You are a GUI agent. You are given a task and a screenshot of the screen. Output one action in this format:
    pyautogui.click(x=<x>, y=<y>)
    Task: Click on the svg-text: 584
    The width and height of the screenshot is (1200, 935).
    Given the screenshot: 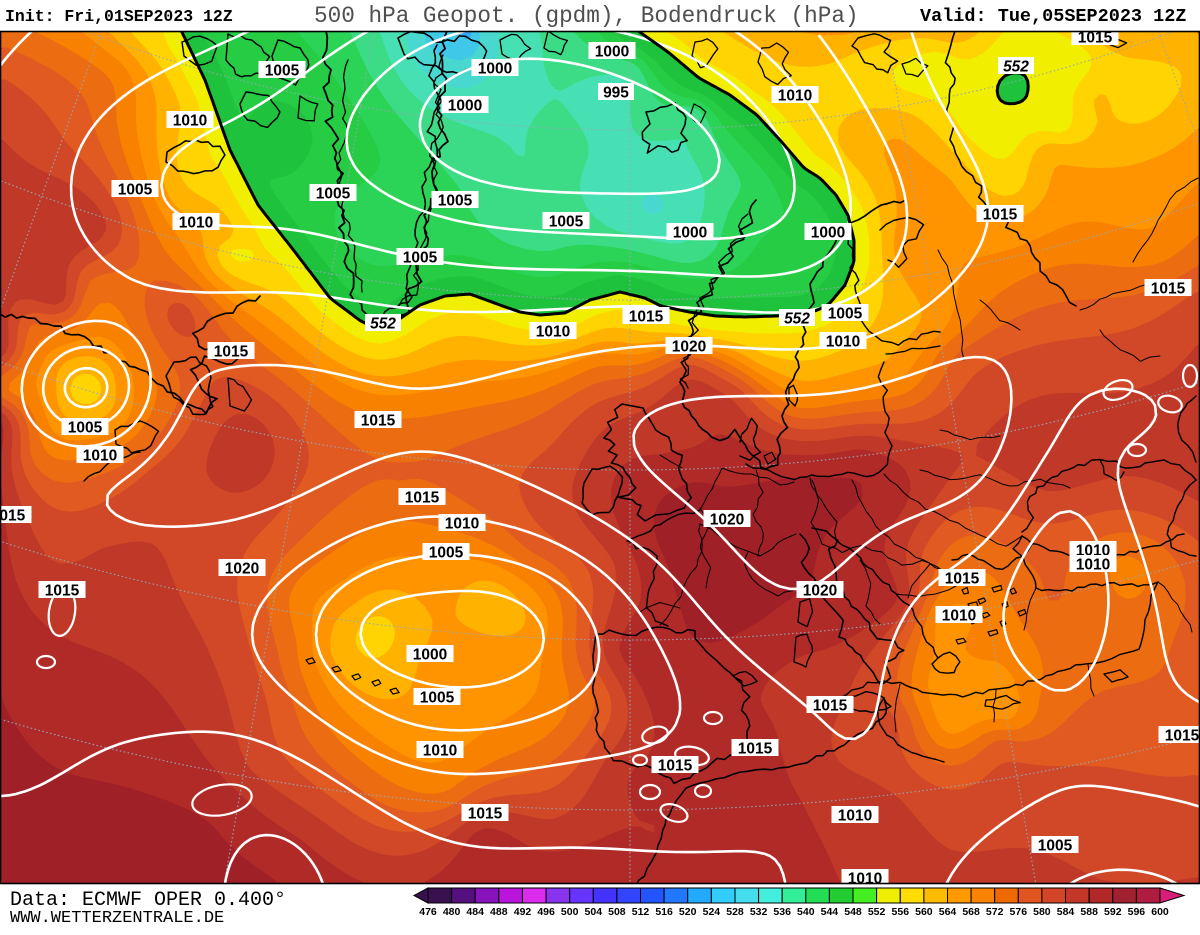 What is the action you would take?
    pyautogui.click(x=1066, y=912)
    